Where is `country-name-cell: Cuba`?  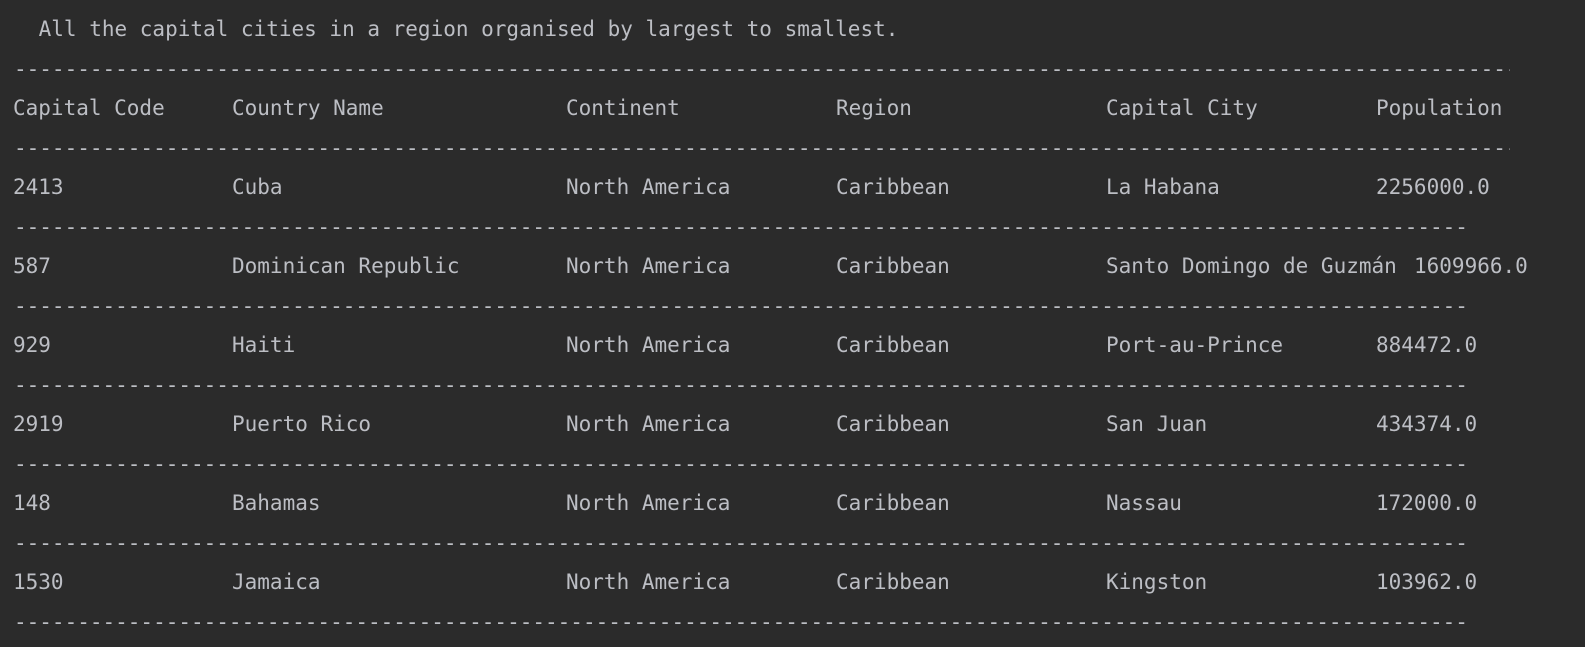
country-name-cell: Cuba is located at coordinates (257, 187).